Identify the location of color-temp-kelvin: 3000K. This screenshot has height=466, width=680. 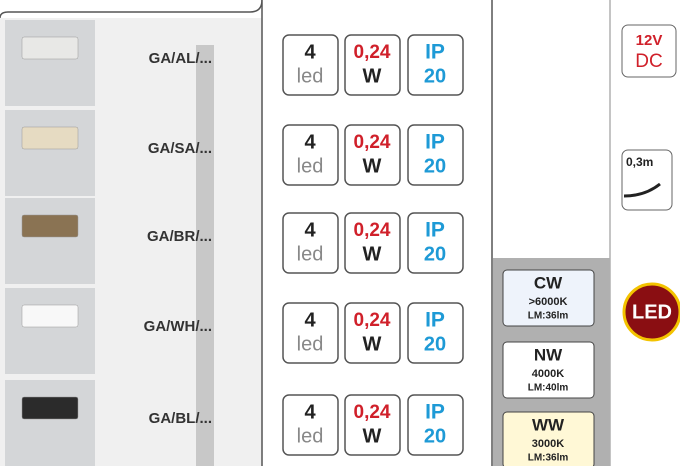
(548, 444).